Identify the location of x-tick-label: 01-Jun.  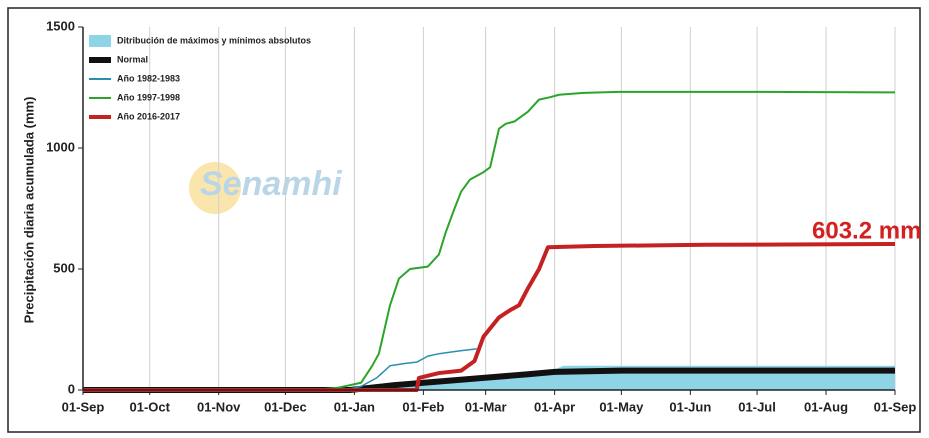
(690, 406).